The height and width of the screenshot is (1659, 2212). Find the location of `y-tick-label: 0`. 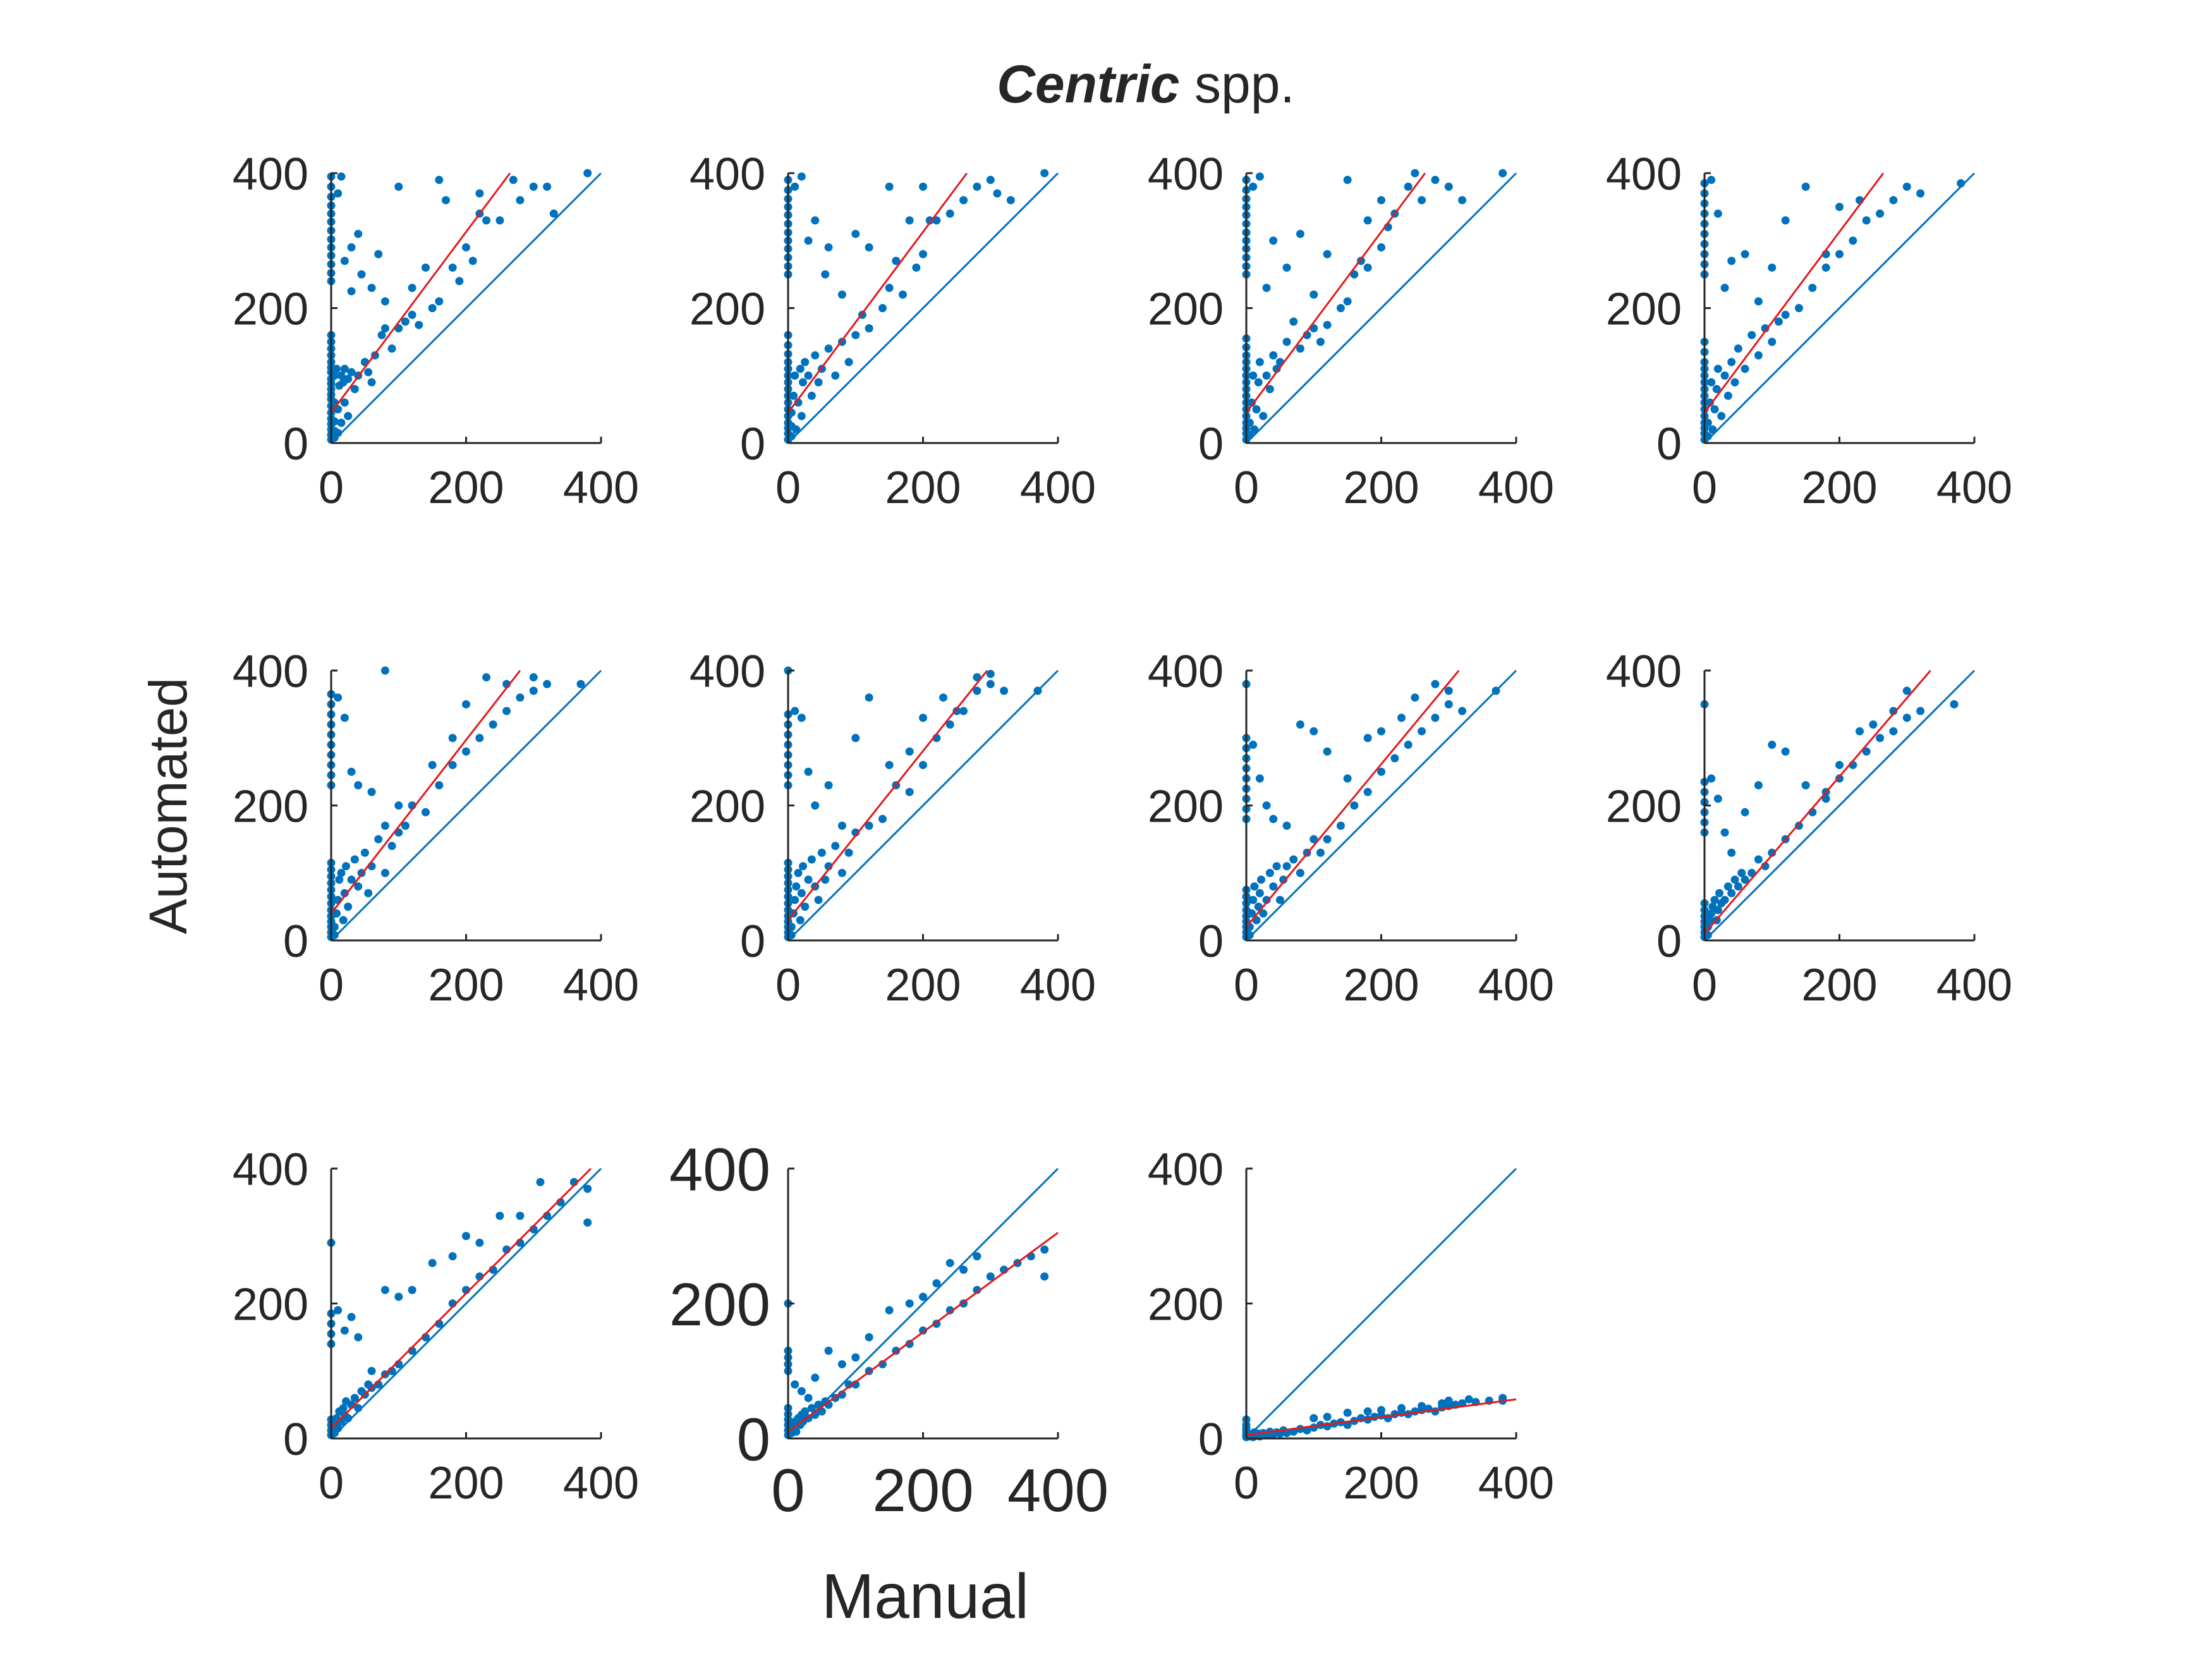

y-tick-label: 0 is located at coordinates (295, 1439).